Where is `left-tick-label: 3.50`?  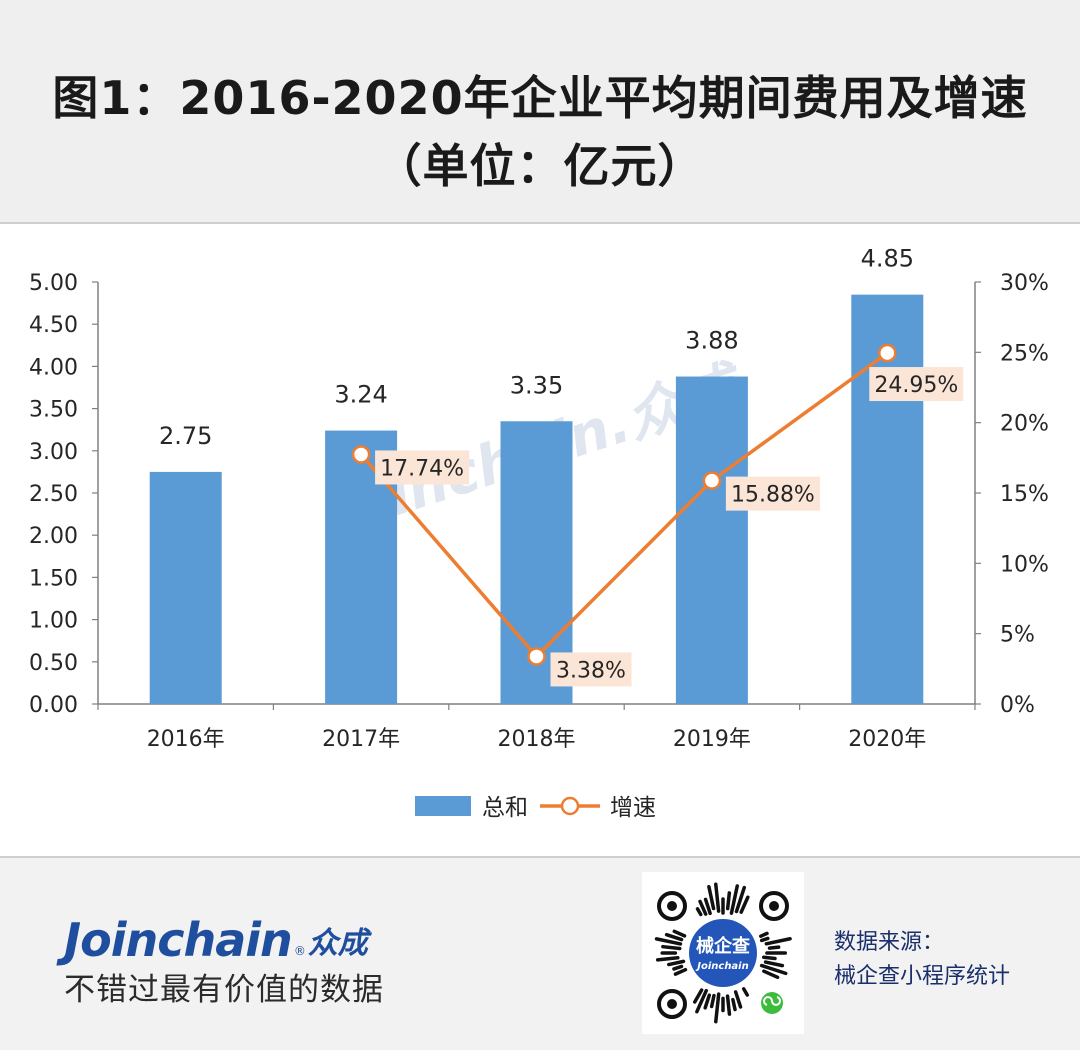
left-tick-label: 3.50 is located at coordinates (53, 410).